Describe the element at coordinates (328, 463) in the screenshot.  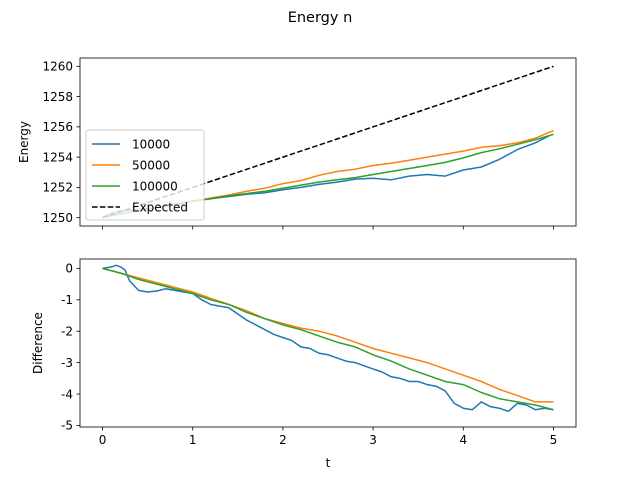
I see `x-axis-label: t` at that location.